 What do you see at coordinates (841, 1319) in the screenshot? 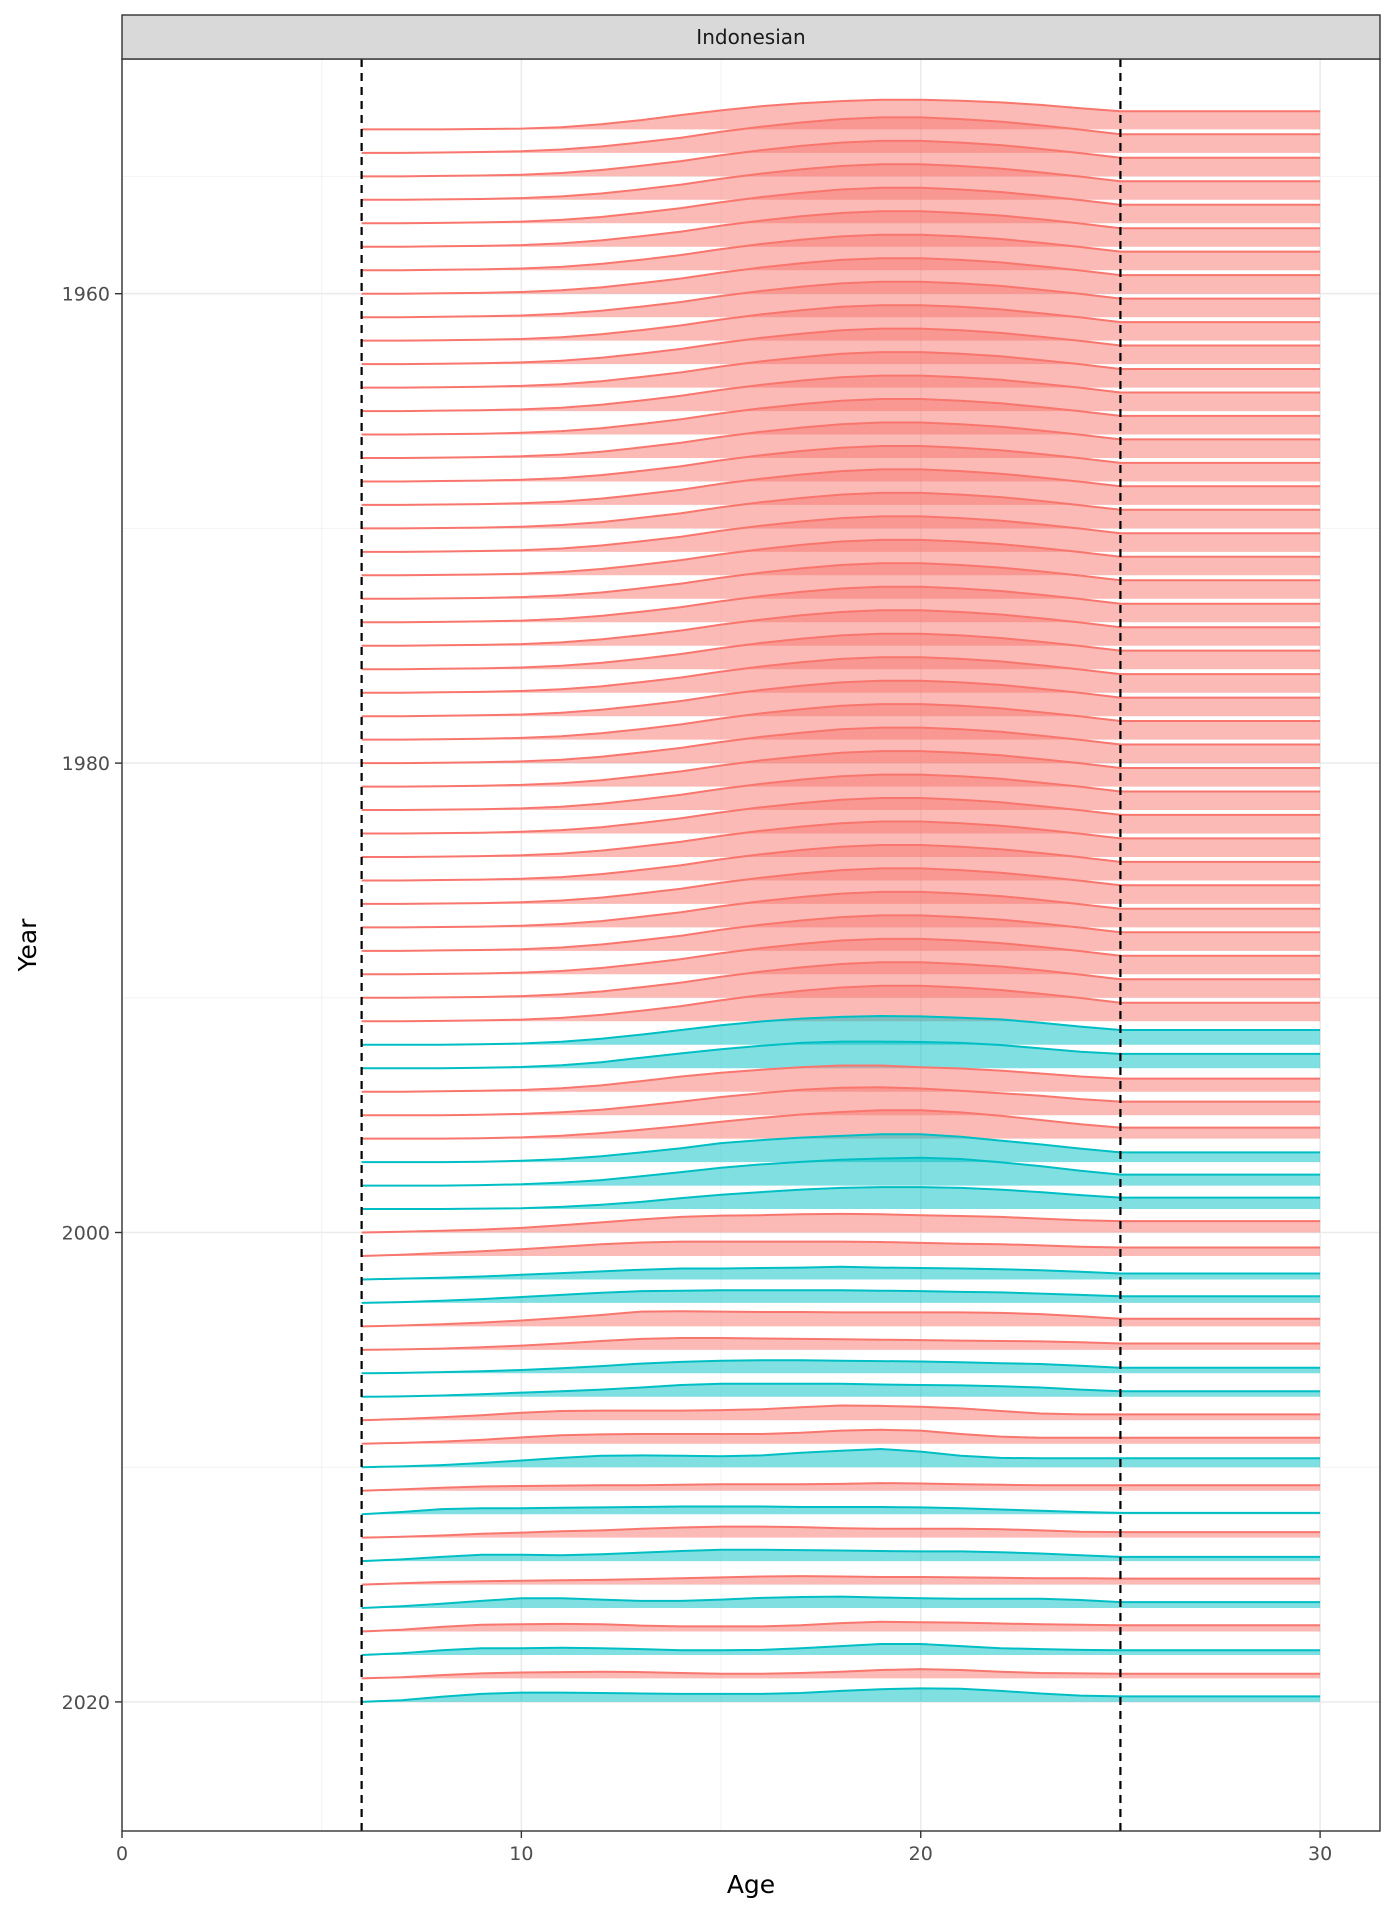
I see `ridge-2004-line` at bounding box center [841, 1319].